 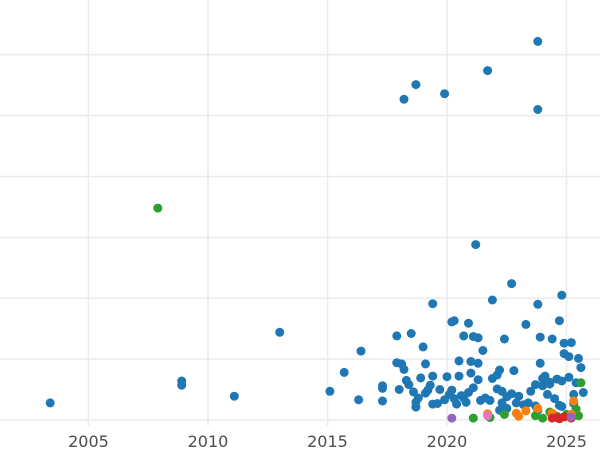 I want to click on tick-labels: 2005 2010 2015 2020 2025, so click(x=327, y=441).